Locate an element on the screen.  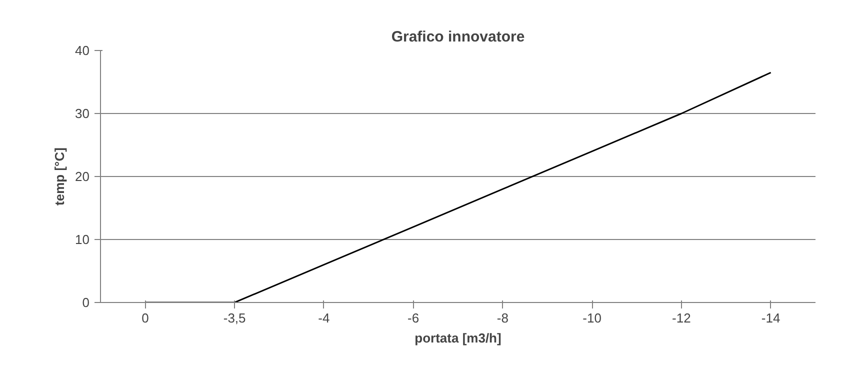
x-tick-label: -14 is located at coordinates (770, 318).